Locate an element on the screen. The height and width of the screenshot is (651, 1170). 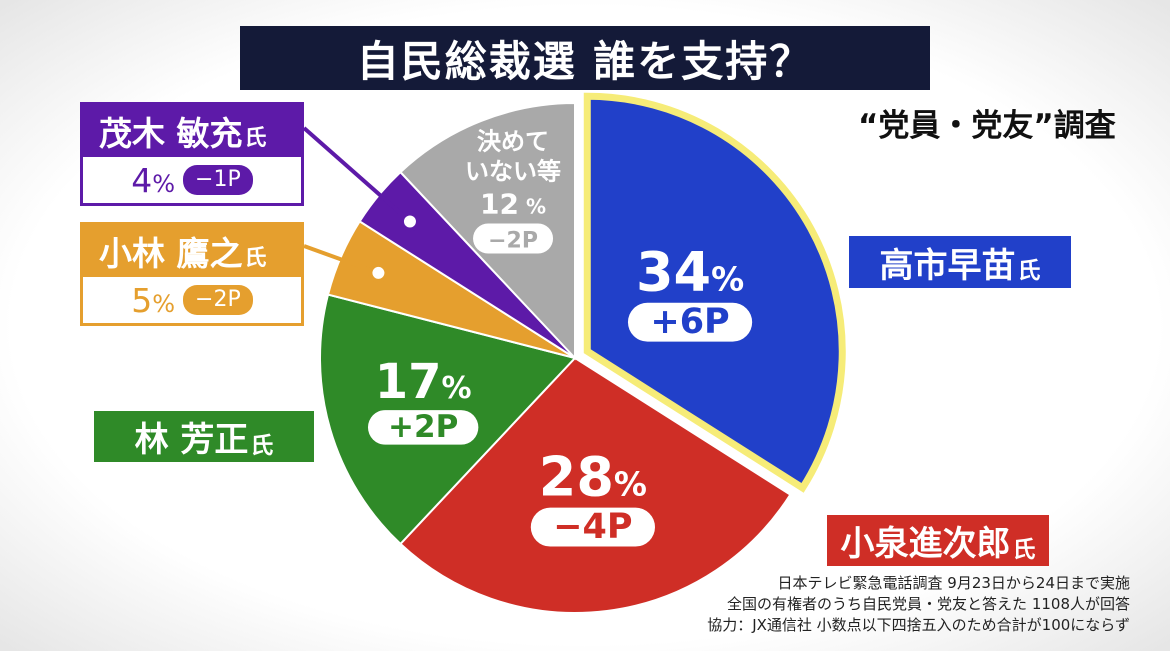
legend-hayashi-name: 林 芳正 is located at coordinates (191, 440).